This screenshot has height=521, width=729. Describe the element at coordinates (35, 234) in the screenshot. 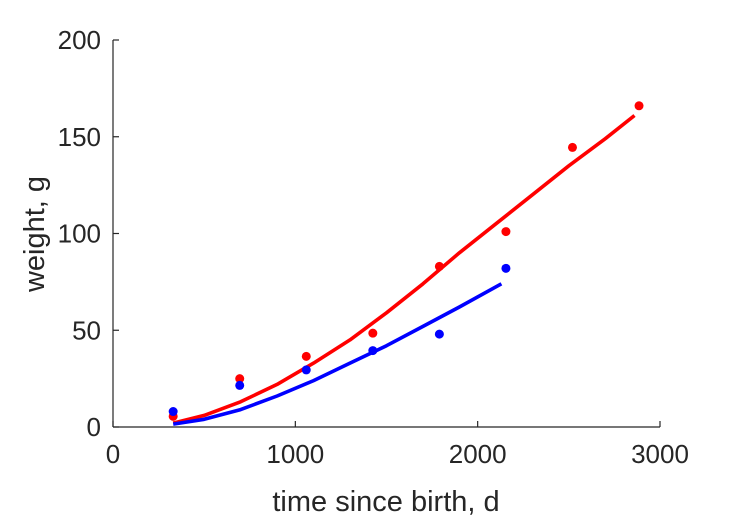

I see `y-axis-label: weight, g` at that location.